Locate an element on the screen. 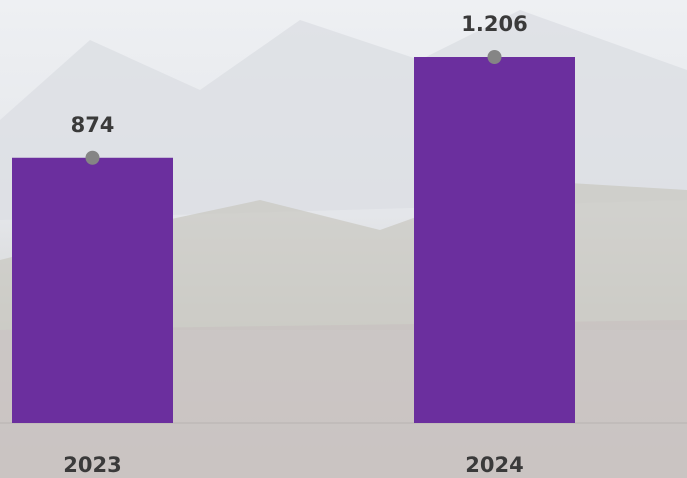 The image size is (687, 478). value-label: 874 is located at coordinates (93, 125).